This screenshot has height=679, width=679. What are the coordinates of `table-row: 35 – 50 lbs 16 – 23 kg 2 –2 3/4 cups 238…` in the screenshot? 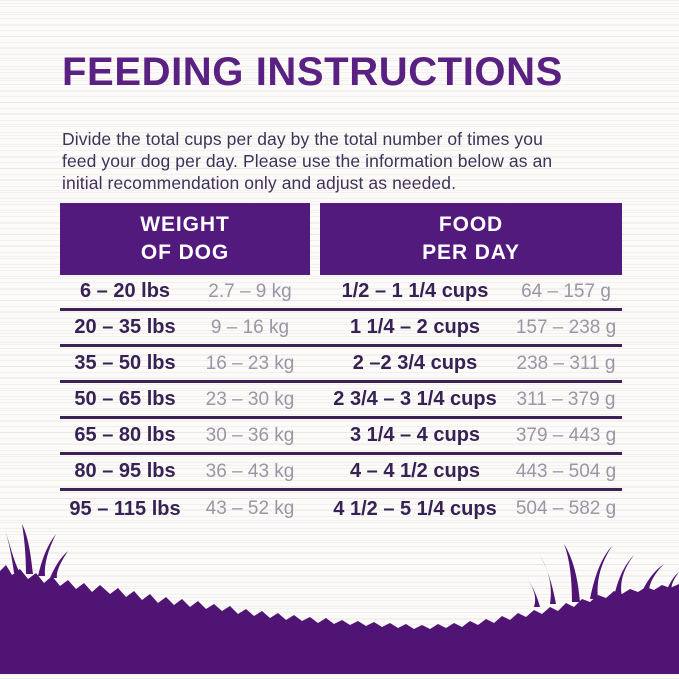 It's located at (341, 365).